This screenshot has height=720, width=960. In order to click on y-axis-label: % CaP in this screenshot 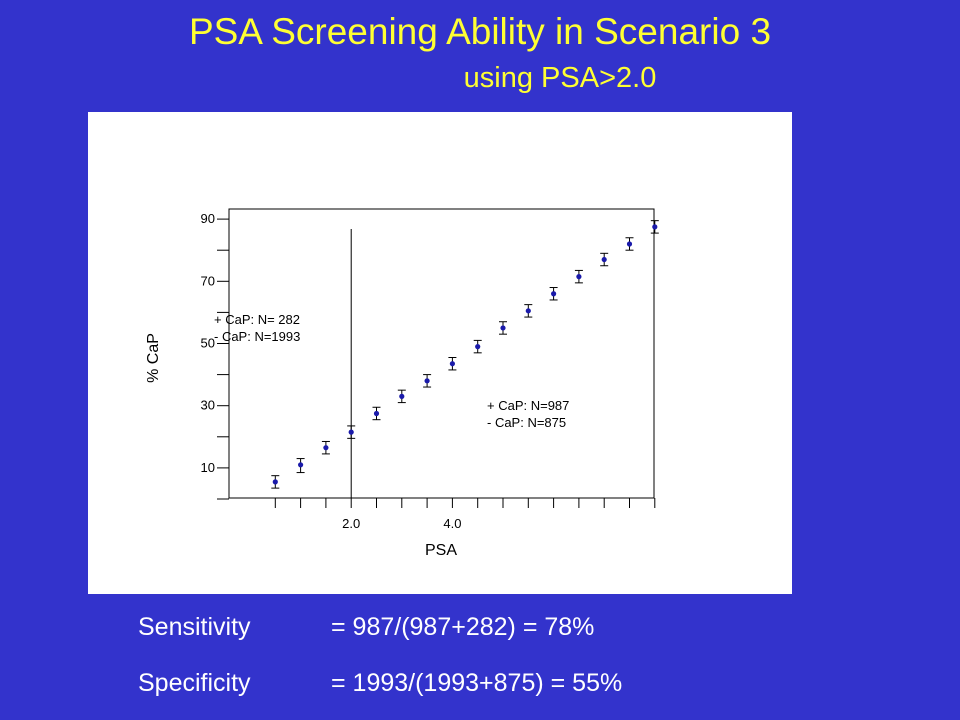, I will do `click(153, 358)`.